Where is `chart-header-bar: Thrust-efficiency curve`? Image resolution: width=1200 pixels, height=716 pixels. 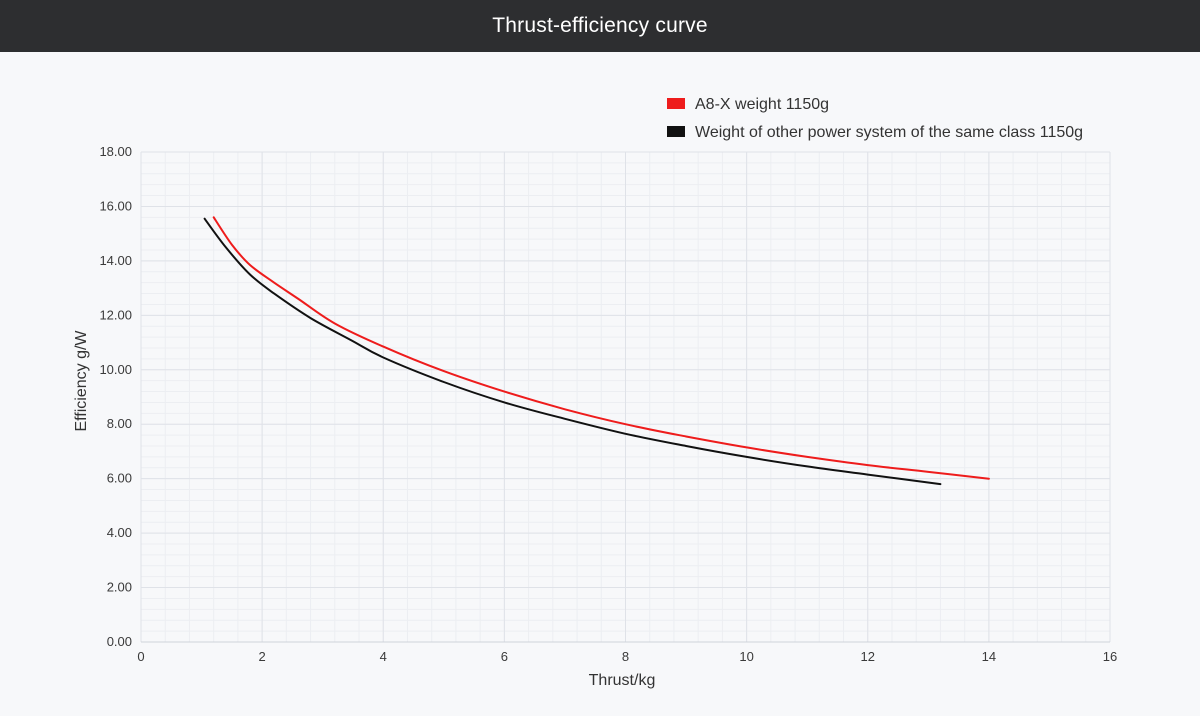
chart-header-bar: Thrust-efficiency curve is located at coordinates (600, 26).